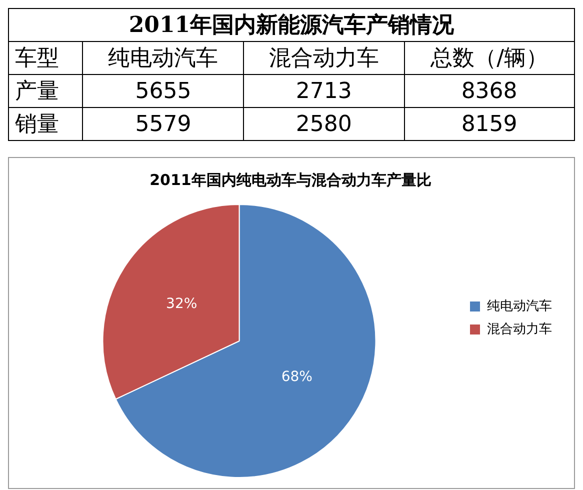  I want to click on x-tick-label: 混合动力车, so click(324, 58).